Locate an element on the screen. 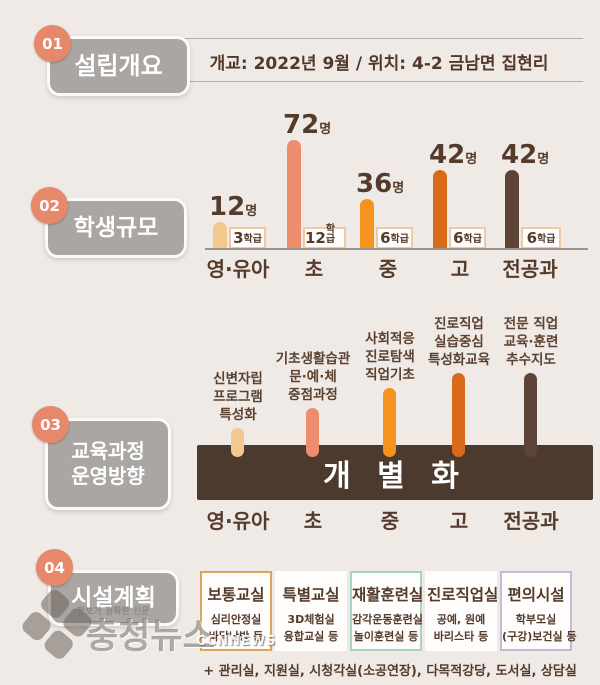 Image resolution: width=600 pixels, height=685 pixels. bar-elementary is located at coordinates (294, 194).